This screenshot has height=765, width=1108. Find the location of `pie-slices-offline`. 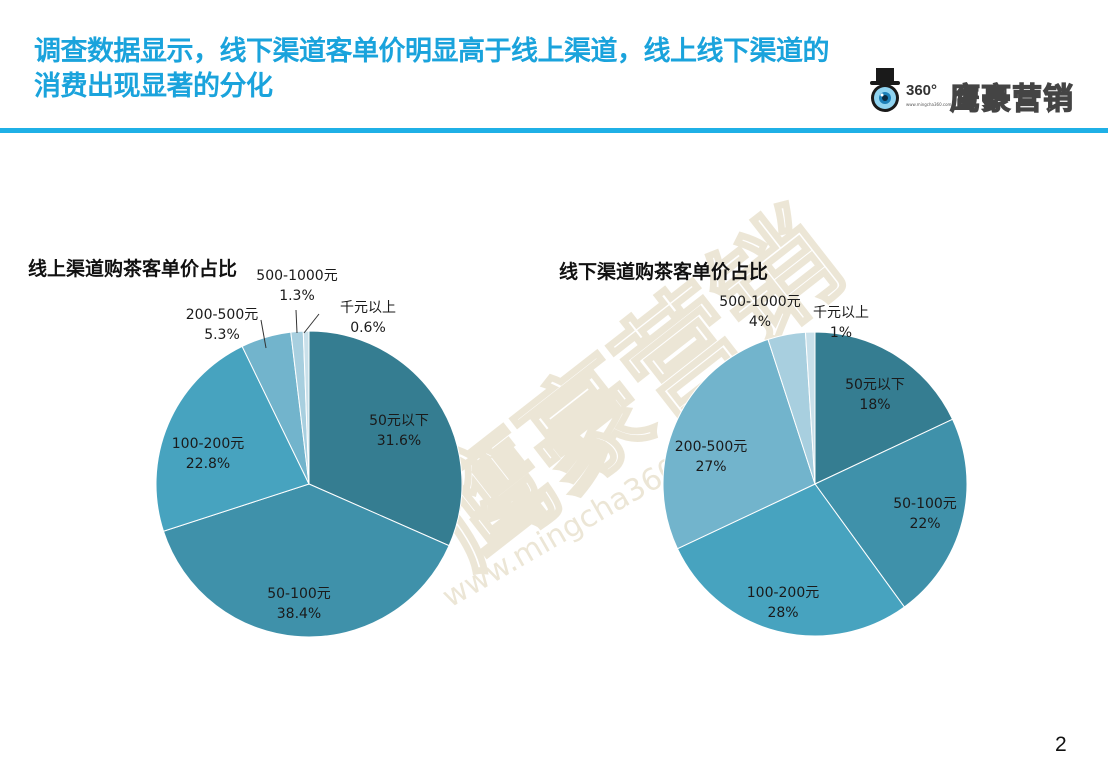

pie-slices-offline is located at coordinates (815, 484).